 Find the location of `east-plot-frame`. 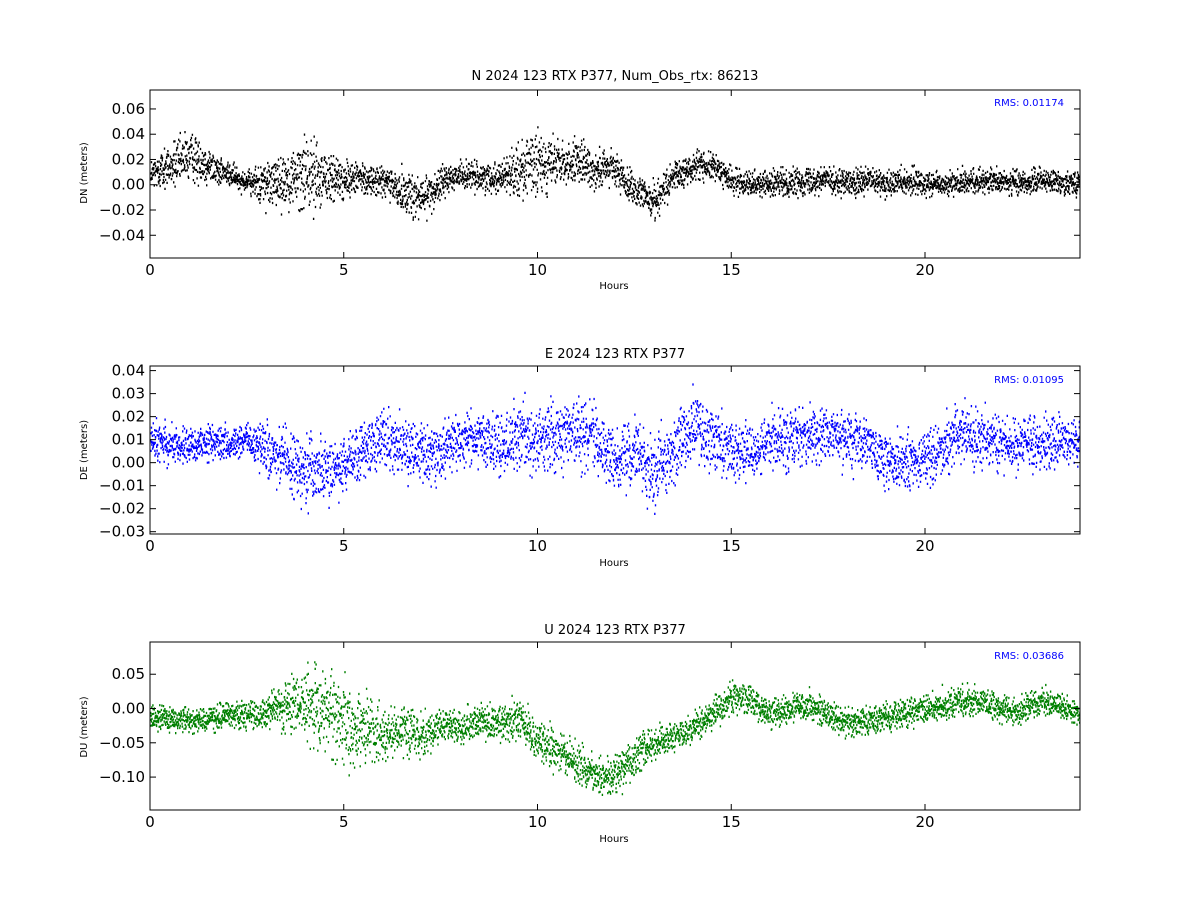

east-plot-frame is located at coordinates (615, 450).